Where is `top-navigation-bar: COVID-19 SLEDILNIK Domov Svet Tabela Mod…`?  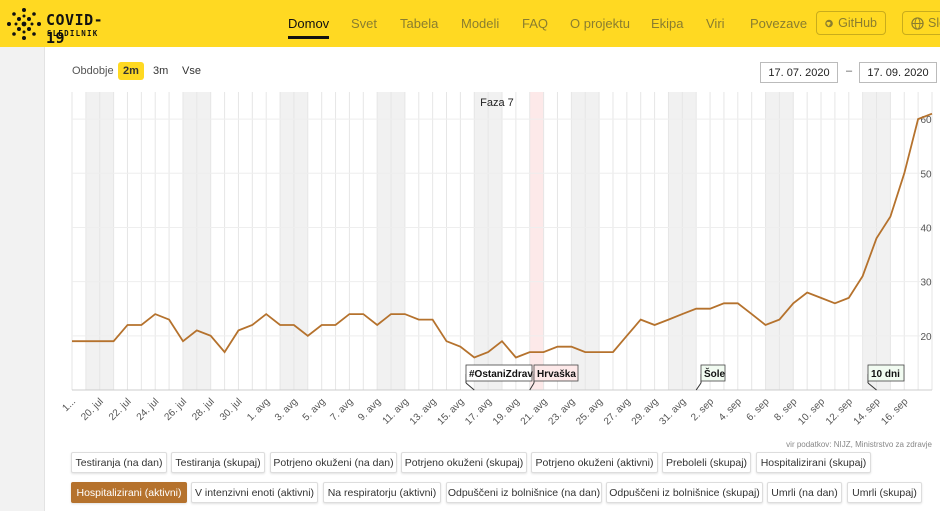 top-navigation-bar: COVID-19 SLEDILNIK Domov Svet Tabela Mod… is located at coordinates (470, 23).